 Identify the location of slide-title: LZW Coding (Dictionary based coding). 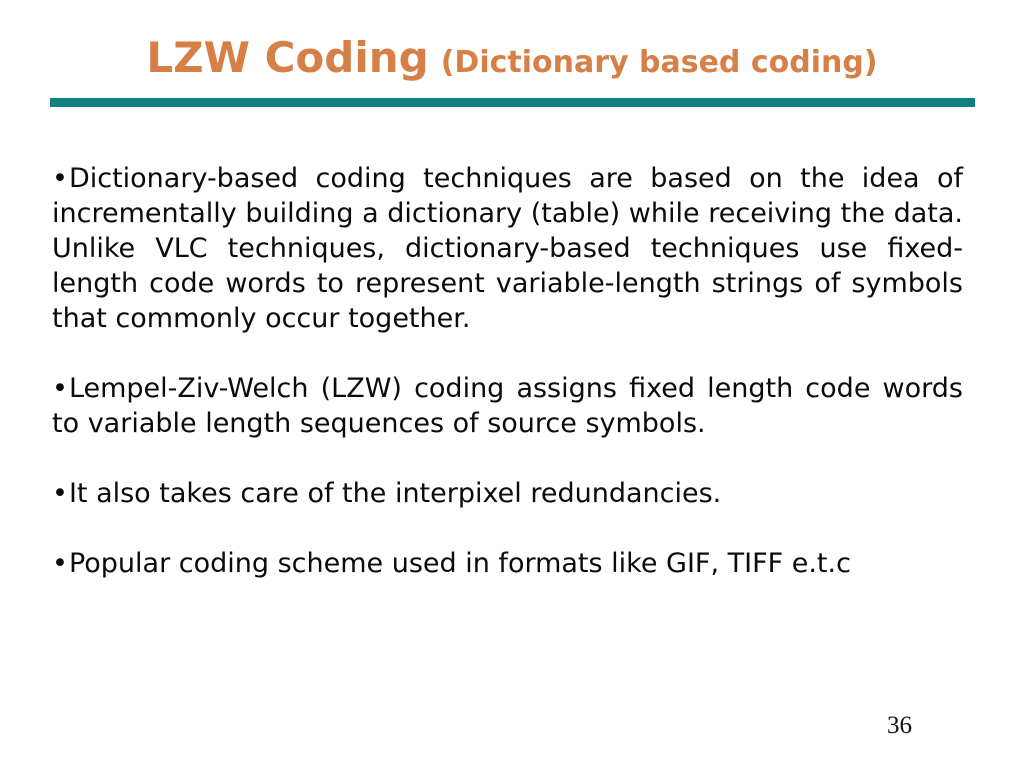
(512, 57).